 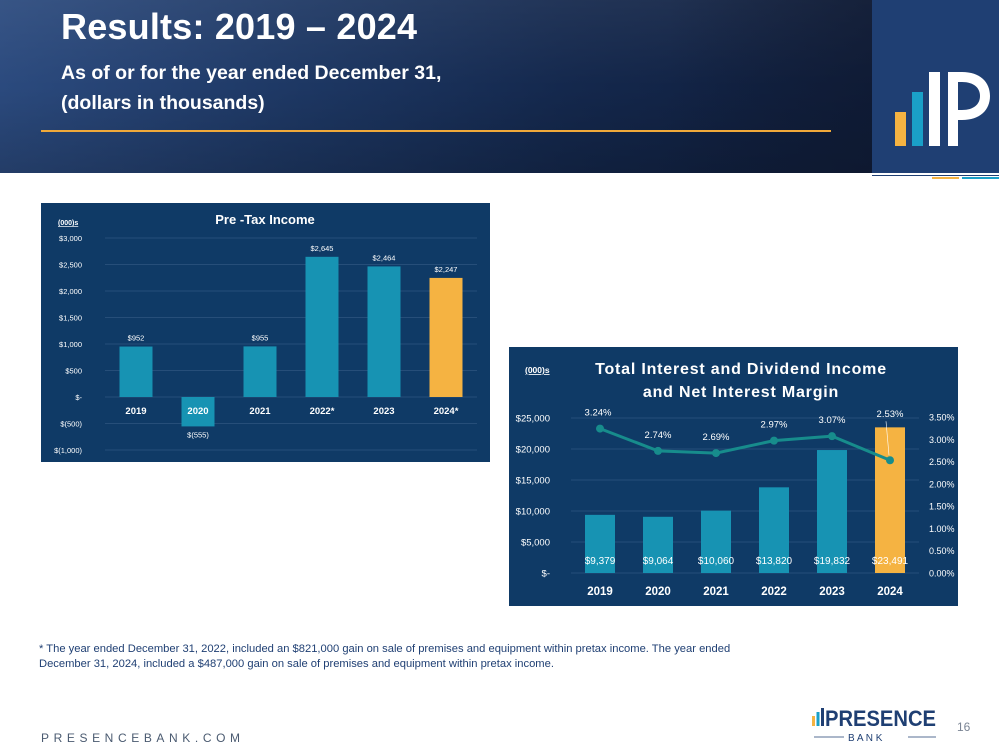 What do you see at coordinates (70, 291) in the screenshot?
I see `pretax-ytick-label: $2,000` at bounding box center [70, 291].